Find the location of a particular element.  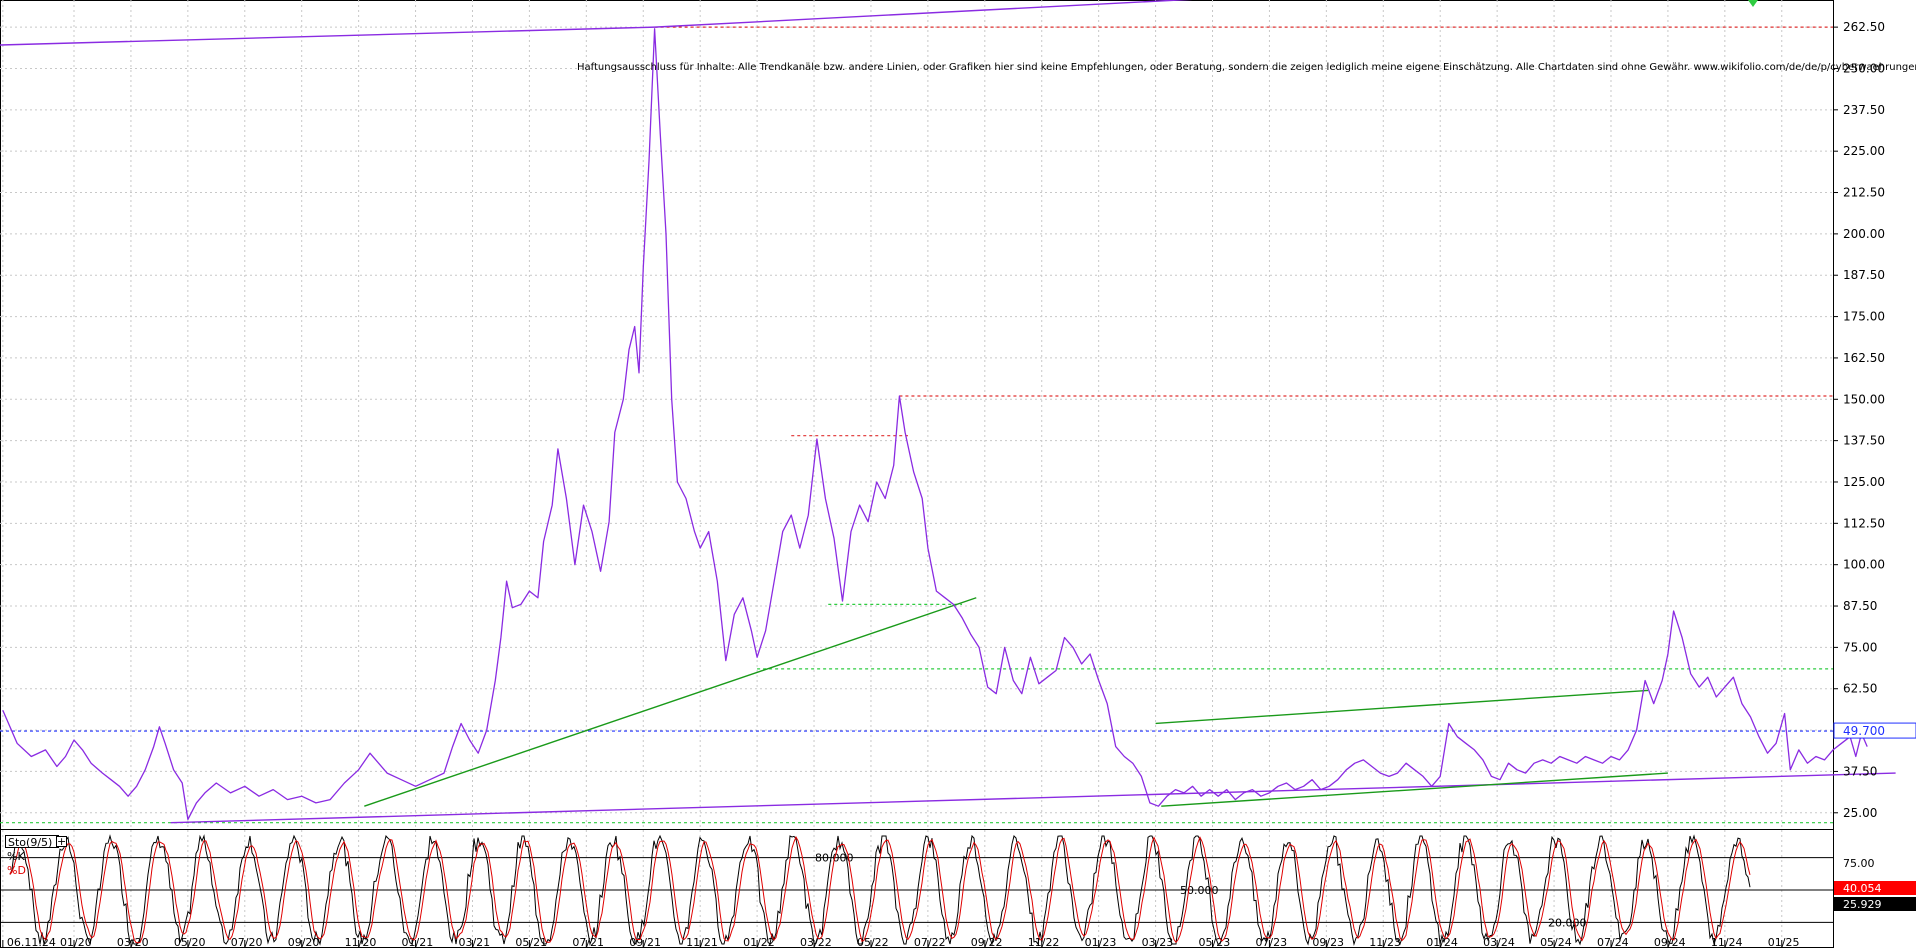

x-tick-label: 11/22 is located at coordinates (1044, 942).